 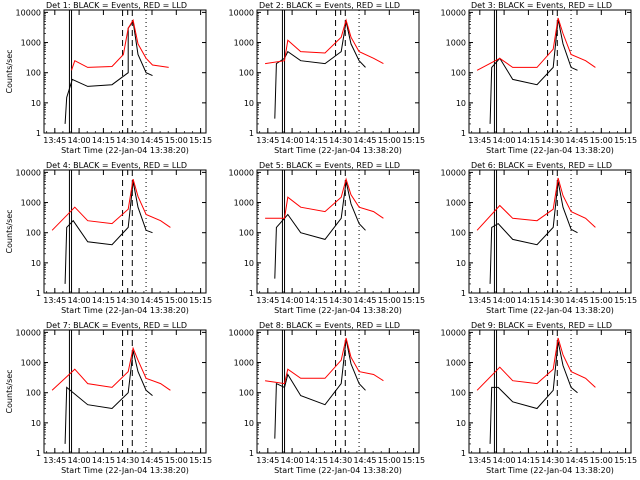 What do you see at coordinates (541, 325) in the screenshot?
I see `panel-title: Det 9: BLACK = Events, RED = LLD` at bounding box center [541, 325].